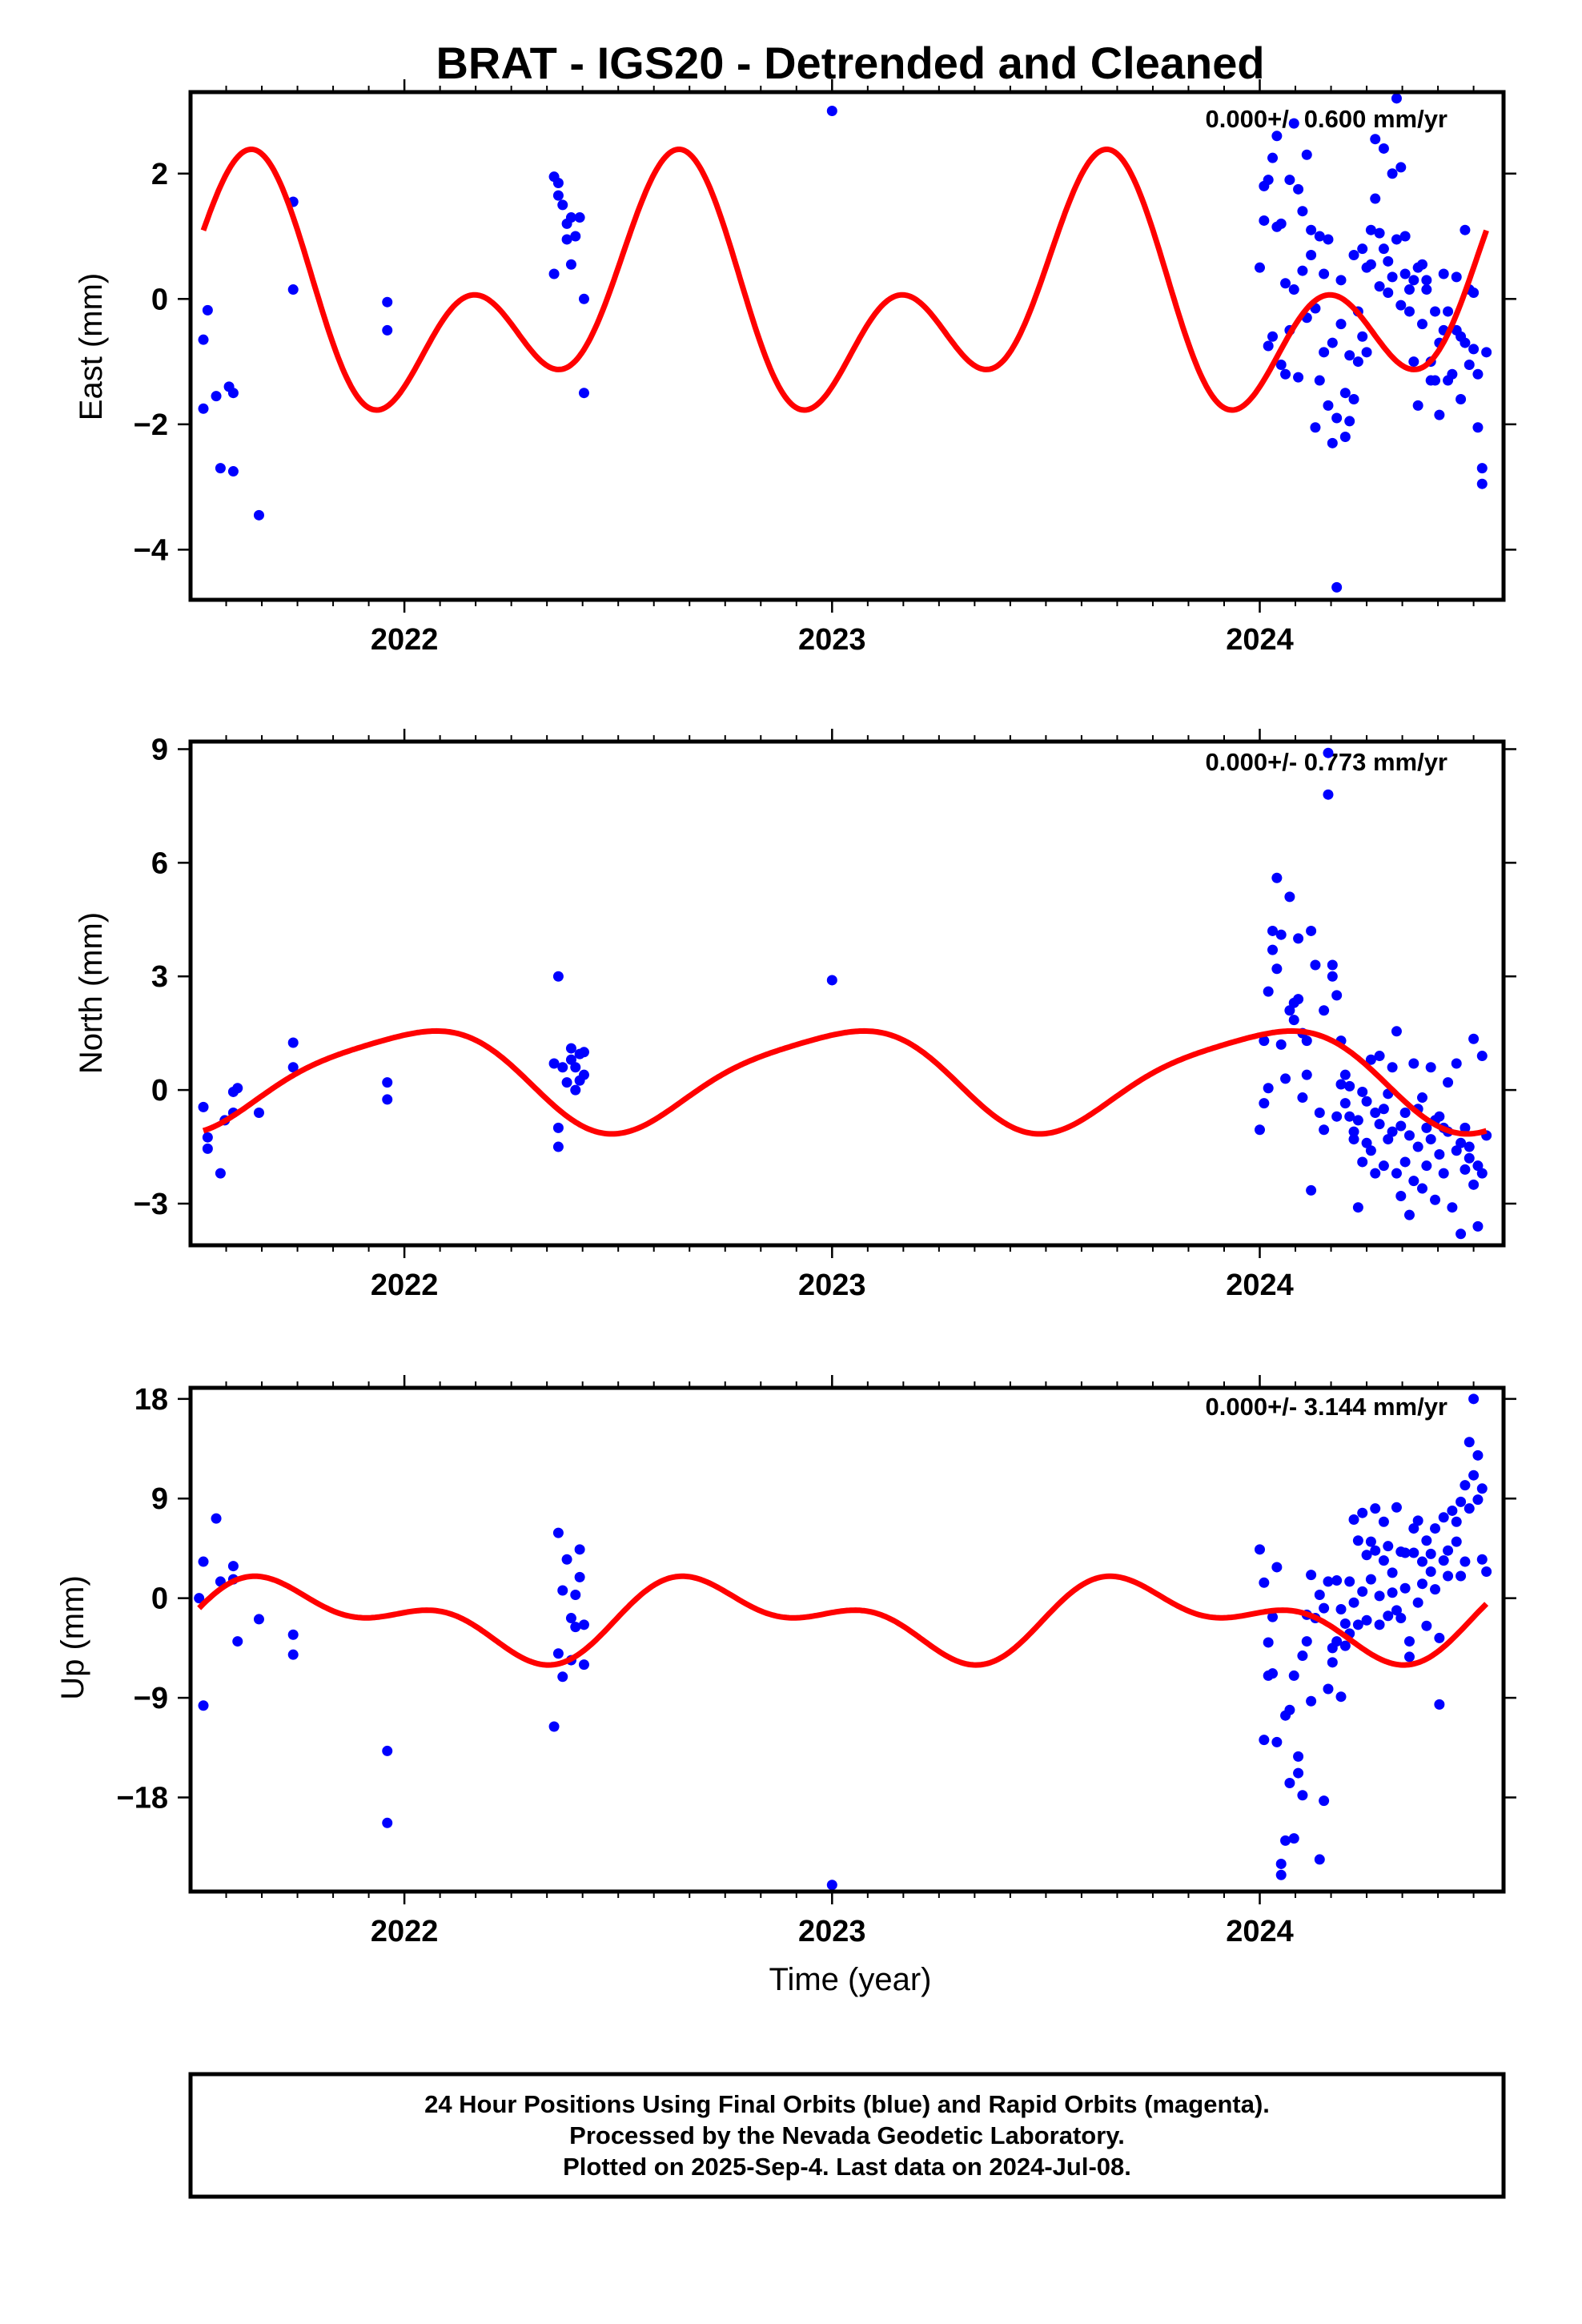 The width and height of the screenshot is (1582, 2324). Describe the element at coordinates (850, 63) in the screenshot. I see `figure-title: BRAT - IGS20 - Detrended and Cleaned` at that location.